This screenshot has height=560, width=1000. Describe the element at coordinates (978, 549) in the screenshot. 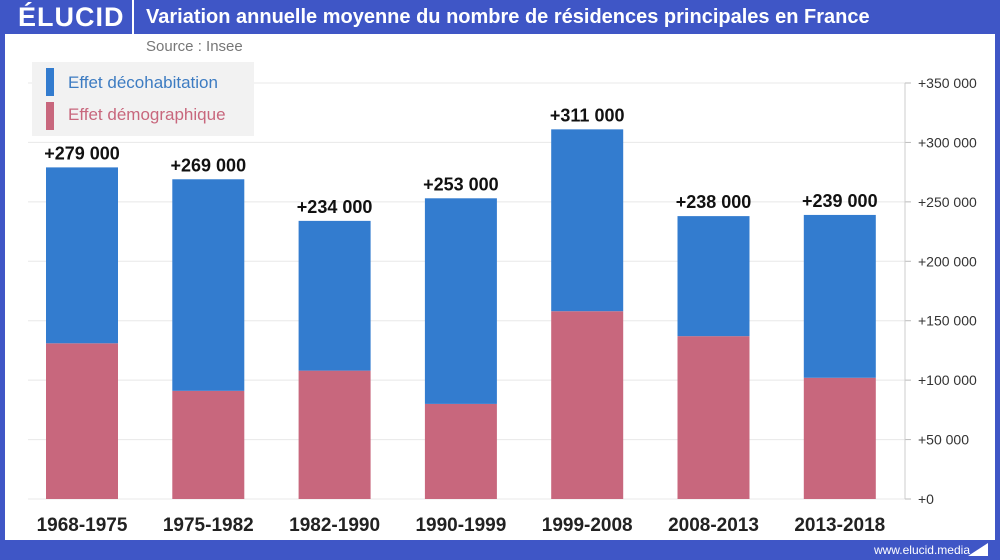

I see `flag-icon` at that location.